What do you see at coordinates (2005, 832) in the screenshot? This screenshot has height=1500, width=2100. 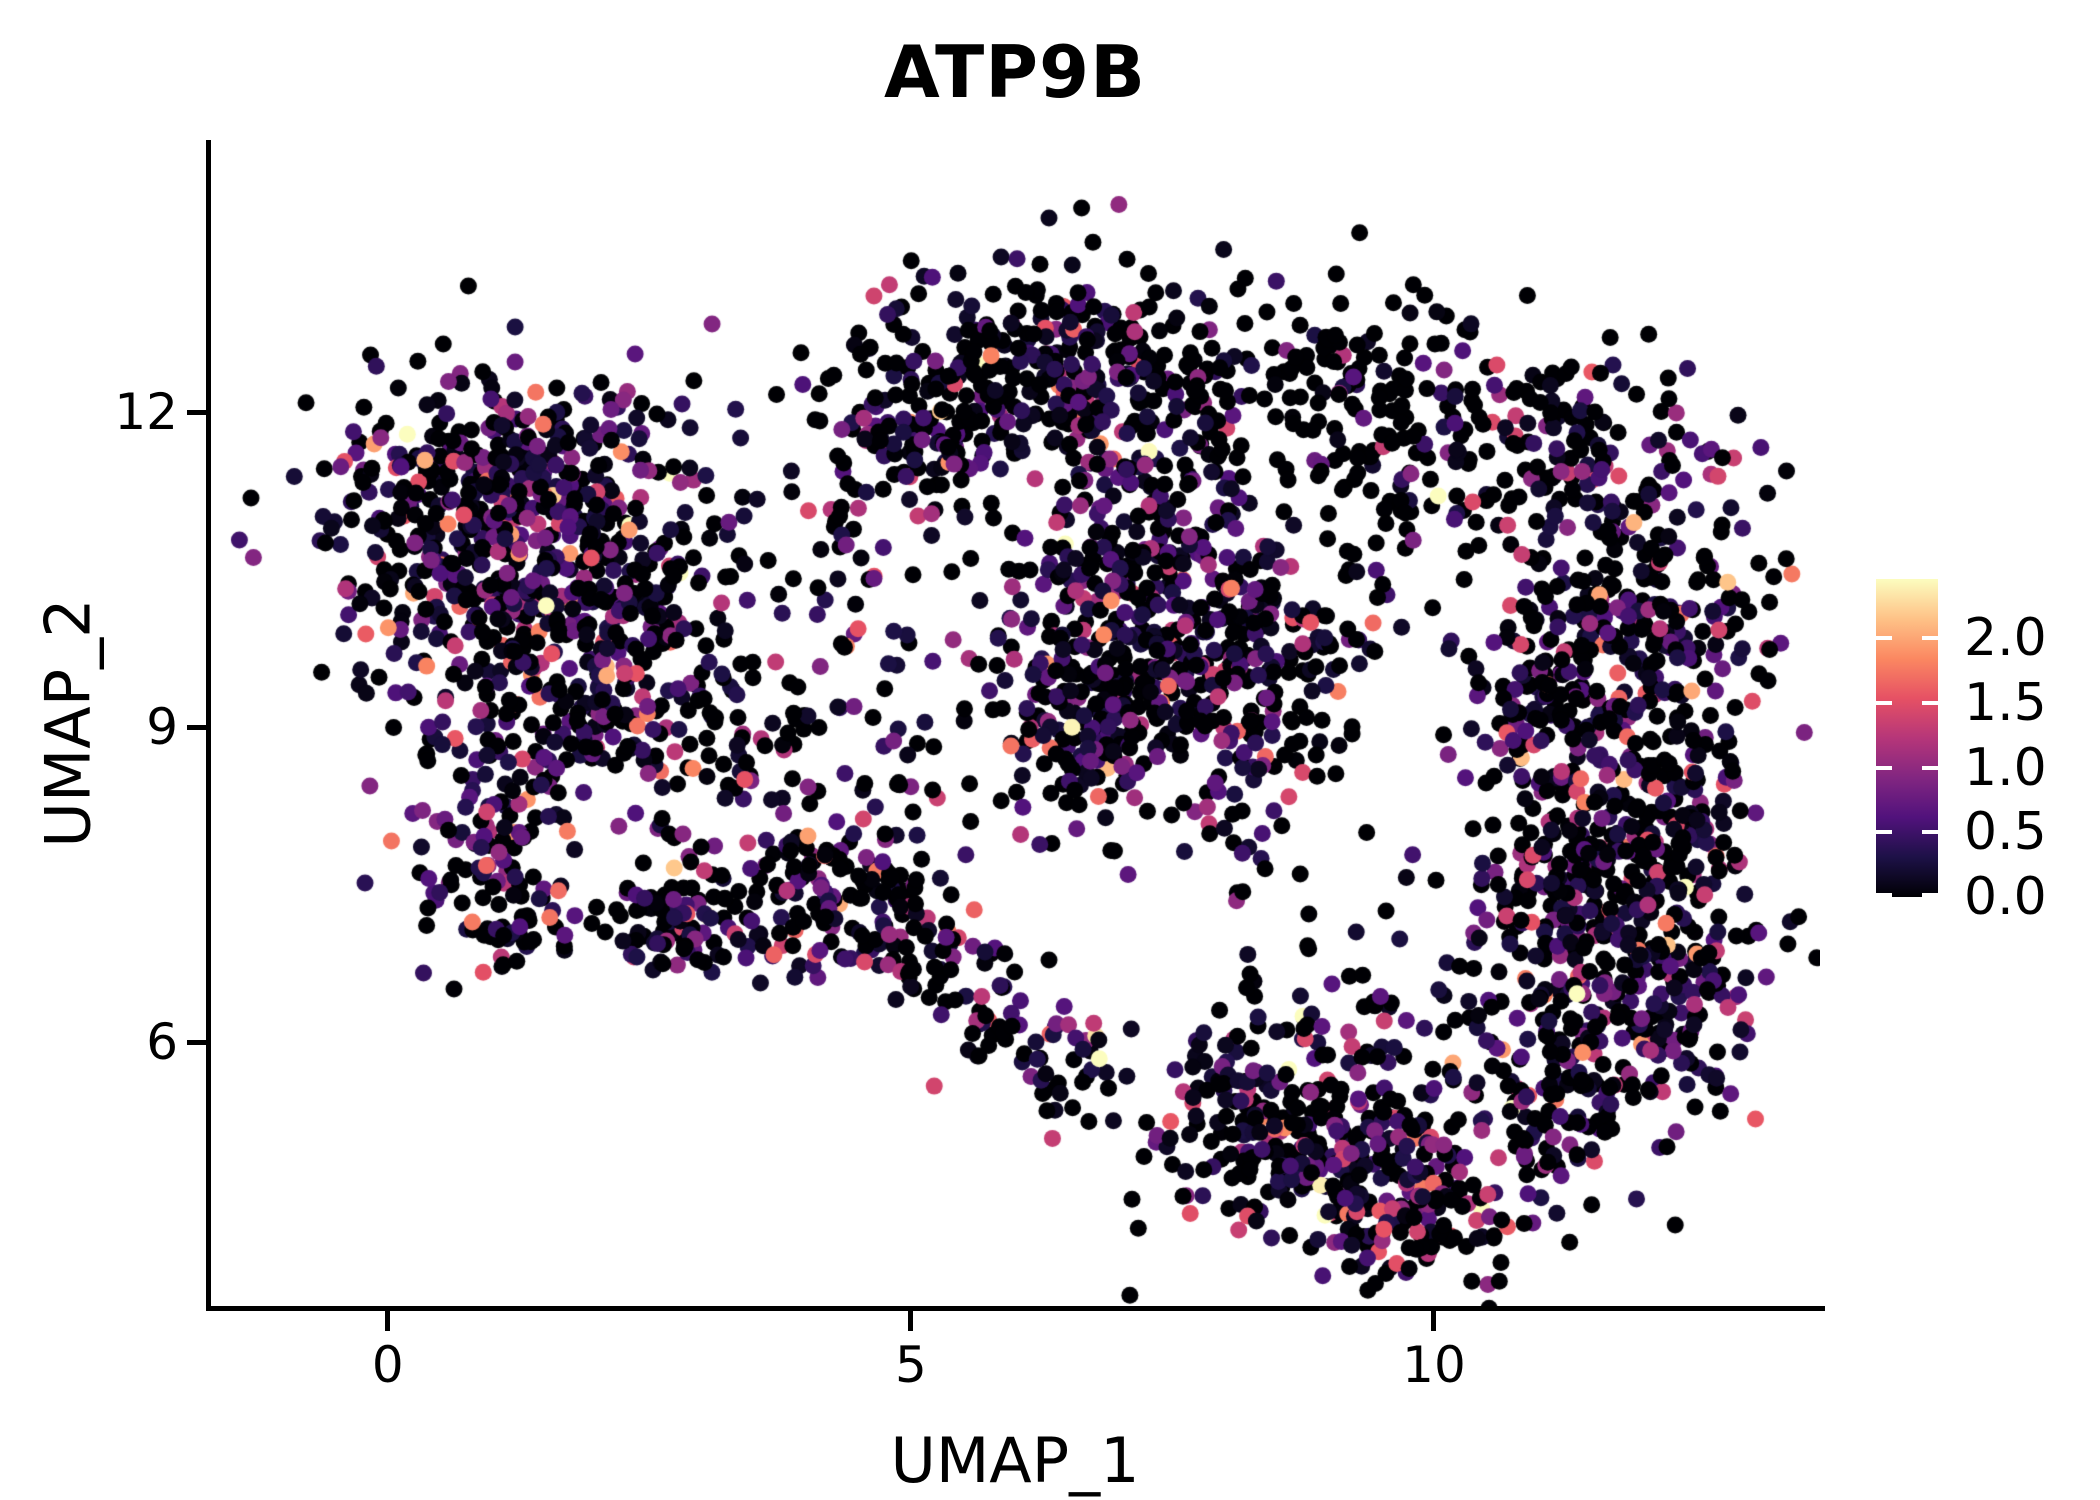 I see `colorbar-label: 0.5` at bounding box center [2005, 832].